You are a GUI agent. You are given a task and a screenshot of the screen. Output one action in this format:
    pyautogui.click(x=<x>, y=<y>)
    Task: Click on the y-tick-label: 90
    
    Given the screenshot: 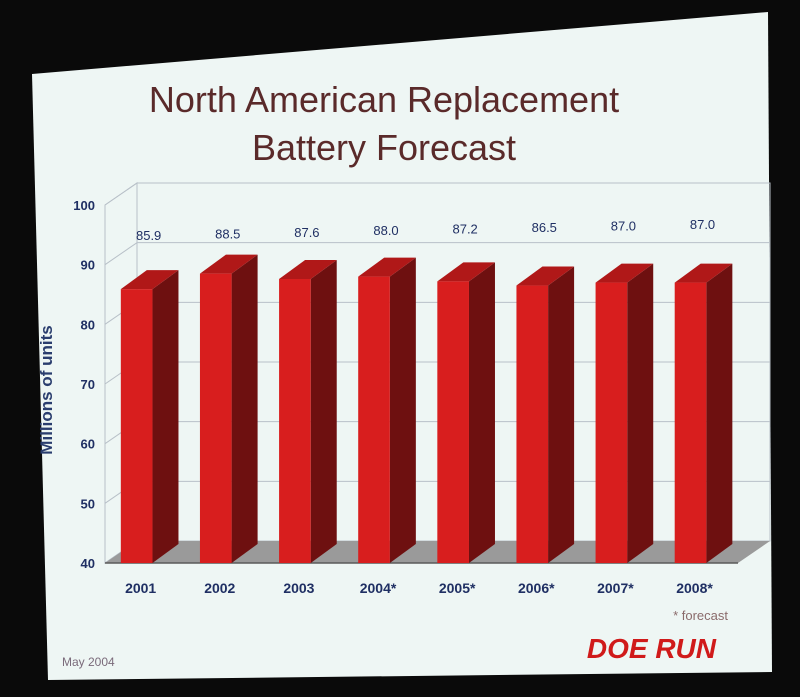 What is the action you would take?
    pyautogui.click(x=88, y=265)
    